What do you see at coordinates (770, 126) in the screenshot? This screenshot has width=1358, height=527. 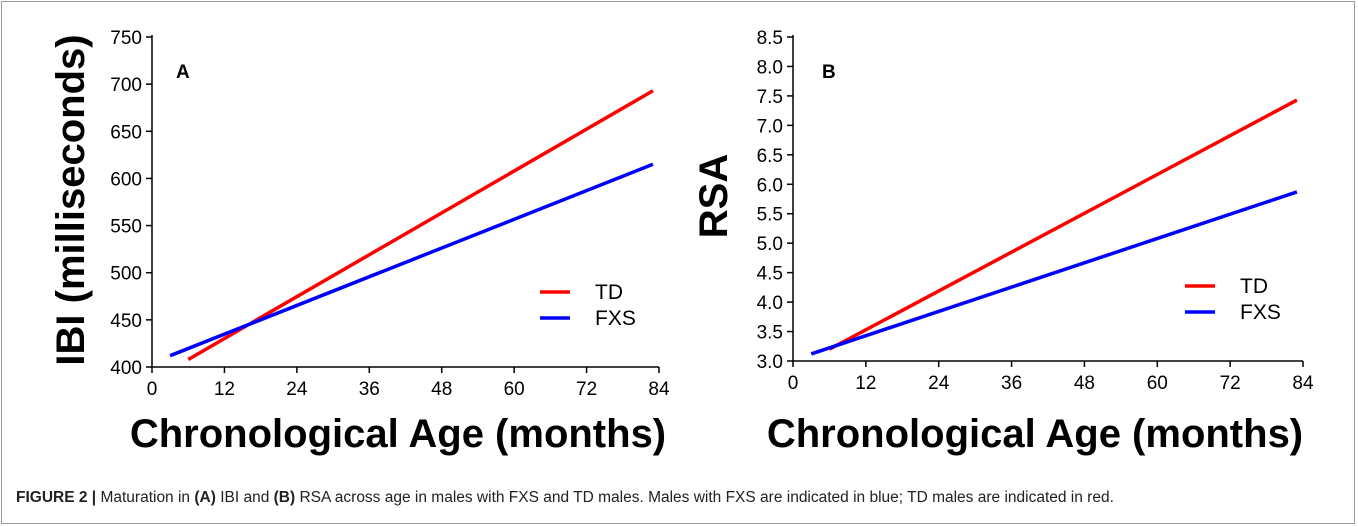 I see `chart2-y-tick-label: 7.0` at bounding box center [770, 126].